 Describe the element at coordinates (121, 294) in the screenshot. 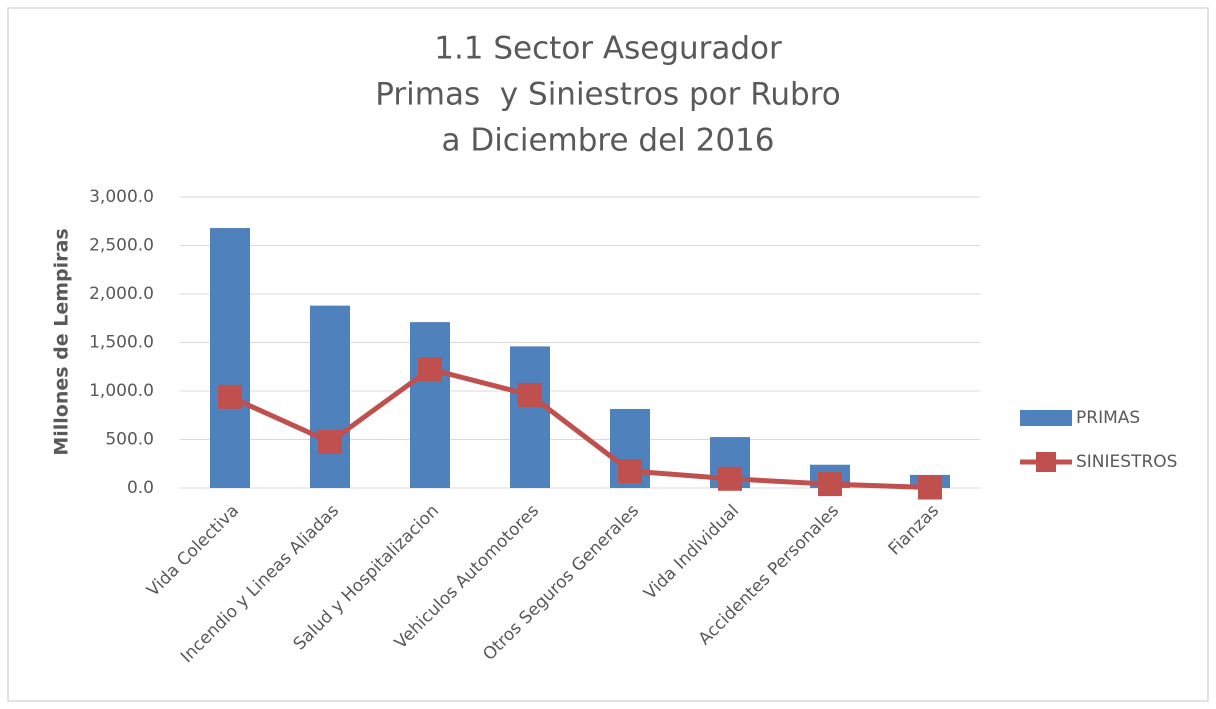

I see `y-tick-label: 2,000.0` at that location.